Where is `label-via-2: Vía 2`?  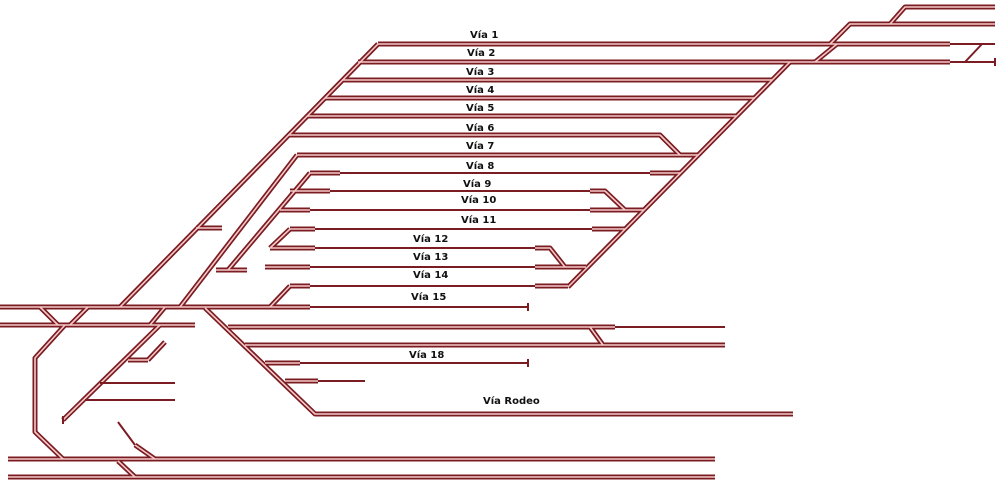 label-via-2: Vía 2 is located at coordinates (481, 53).